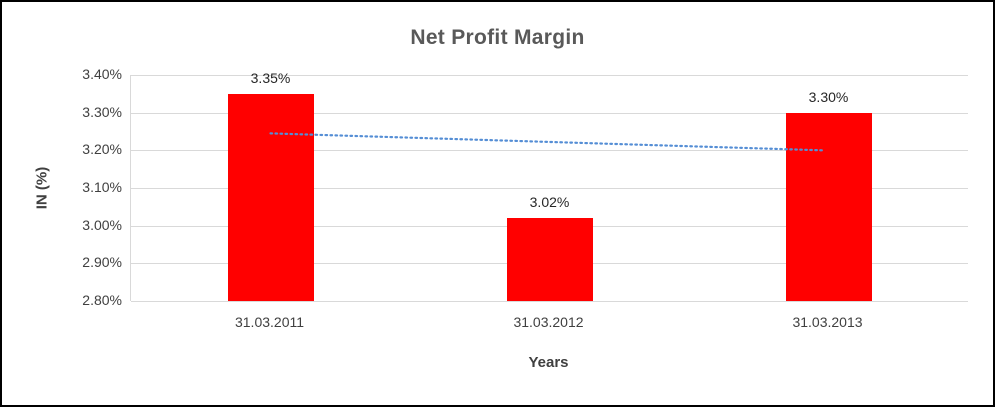  What do you see at coordinates (549, 202) in the screenshot?
I see `bar-value-label: 3.02%` at bounding box center [549, 202].